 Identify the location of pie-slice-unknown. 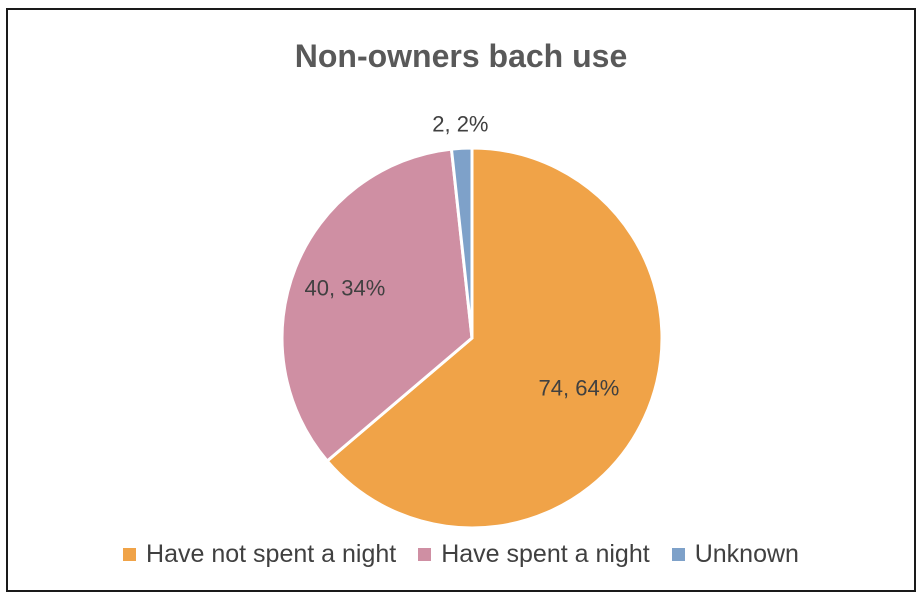
(461, 242).